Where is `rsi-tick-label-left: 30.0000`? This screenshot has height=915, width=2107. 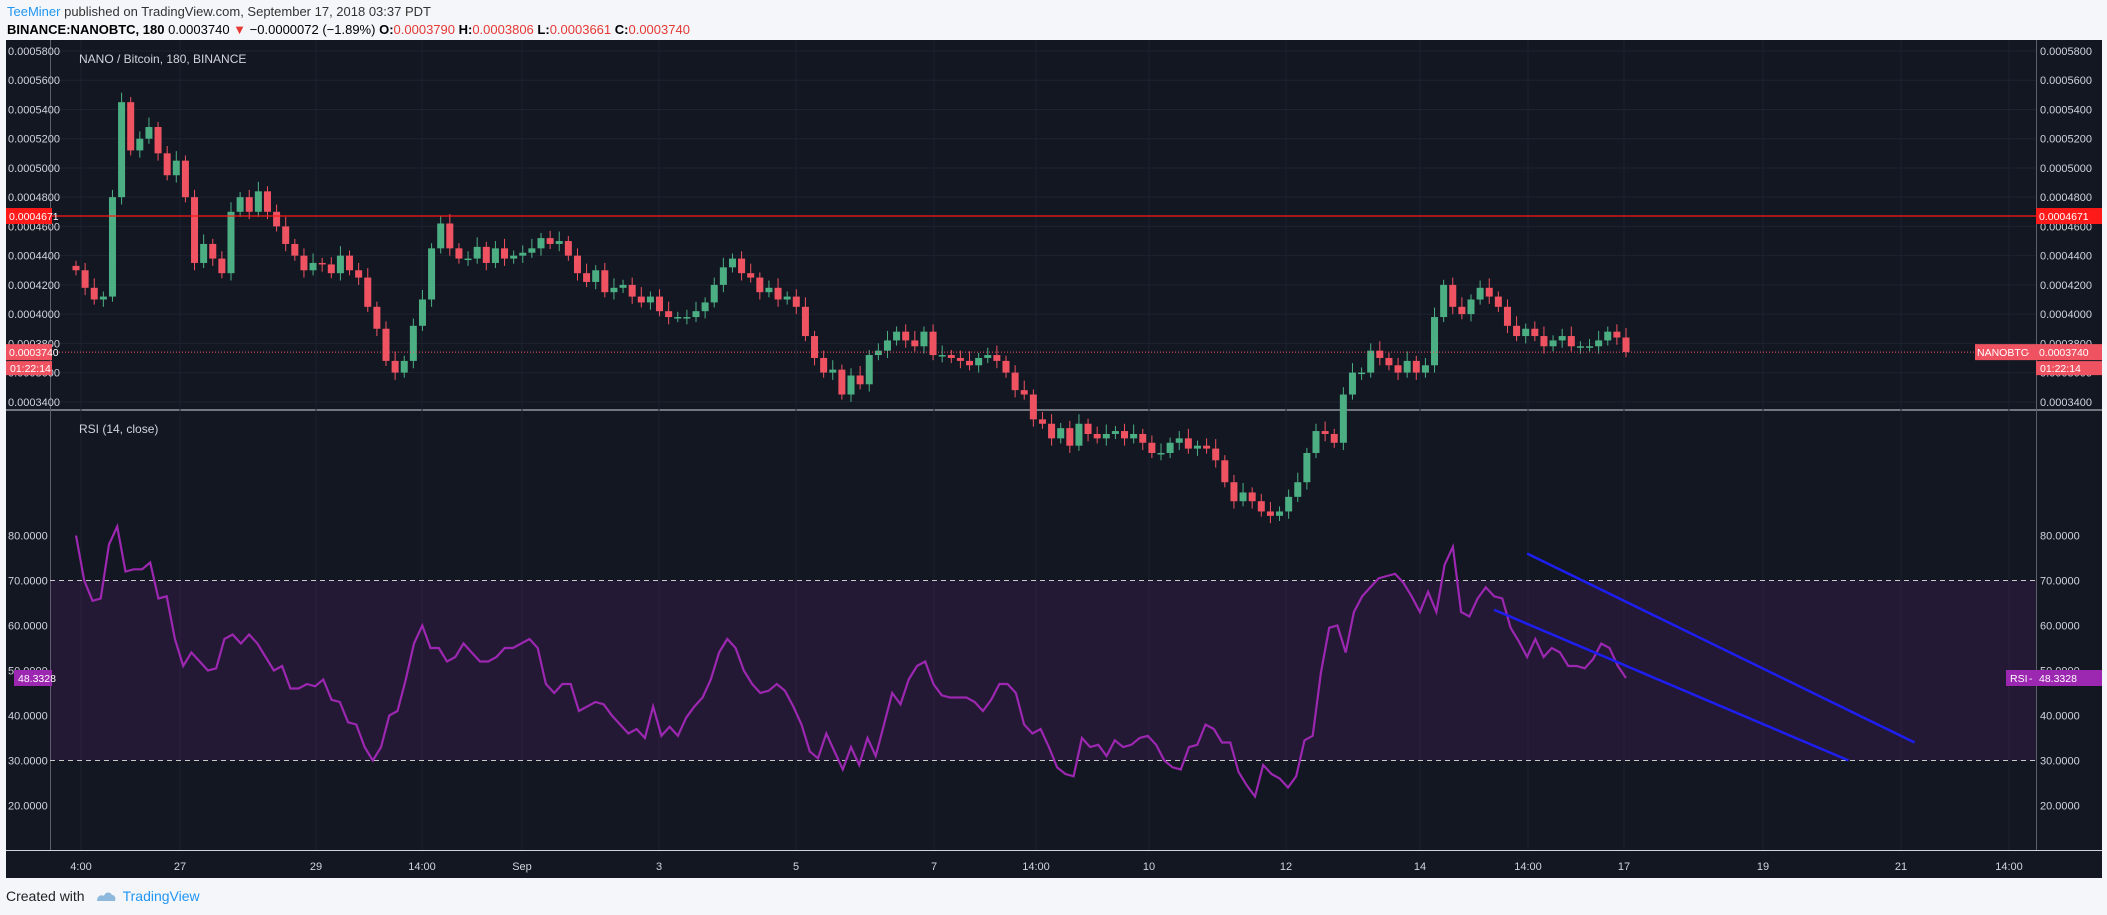 rsi-tick-label-left: 30.0000 is located at coordinates (28, 762).